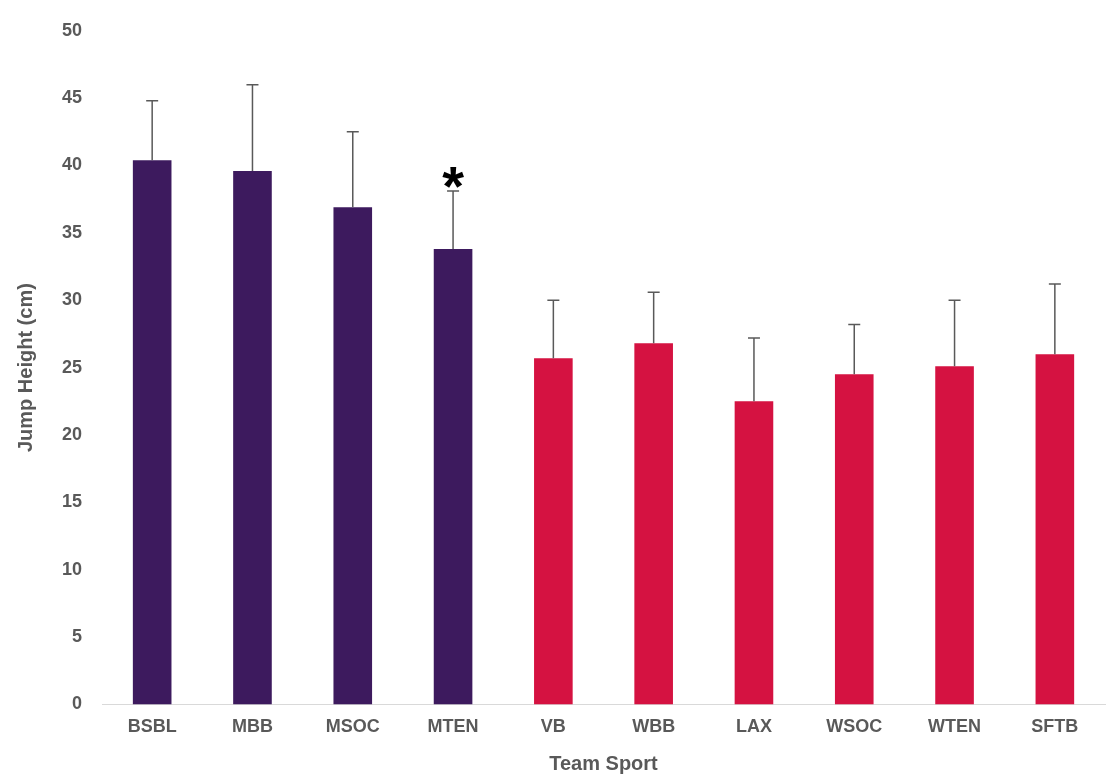 Image resolution: width=1115 pixels, height=780 pixels. Describe the element at coordinates (24, 368) in the screenshot. I see `y-axis-title: Jump Height (cm)` at that location.